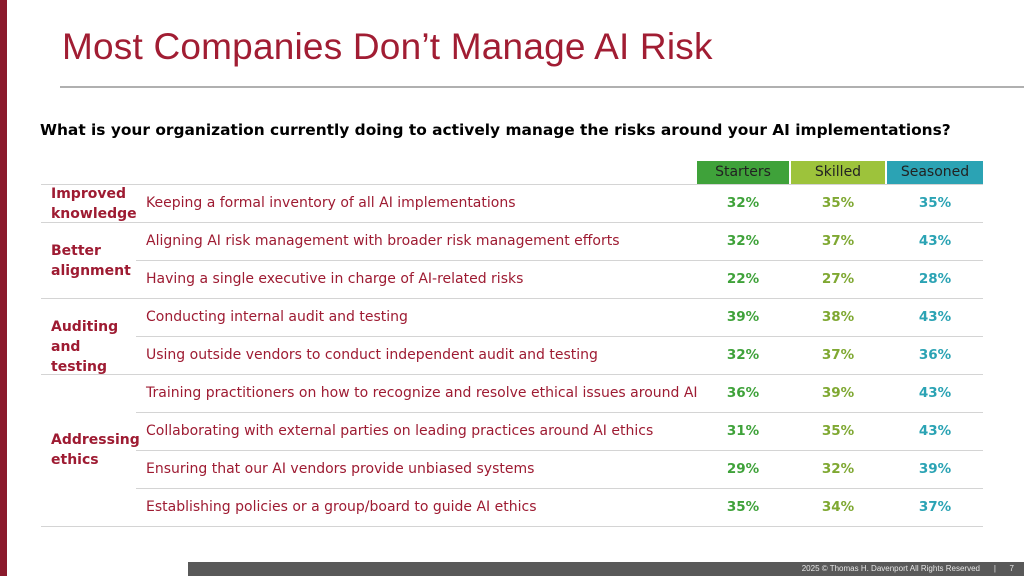 The image size is (1024, 576). I want to click on slide-title: Most Companies Don’t Manage AI Risk, so click(387, 46).